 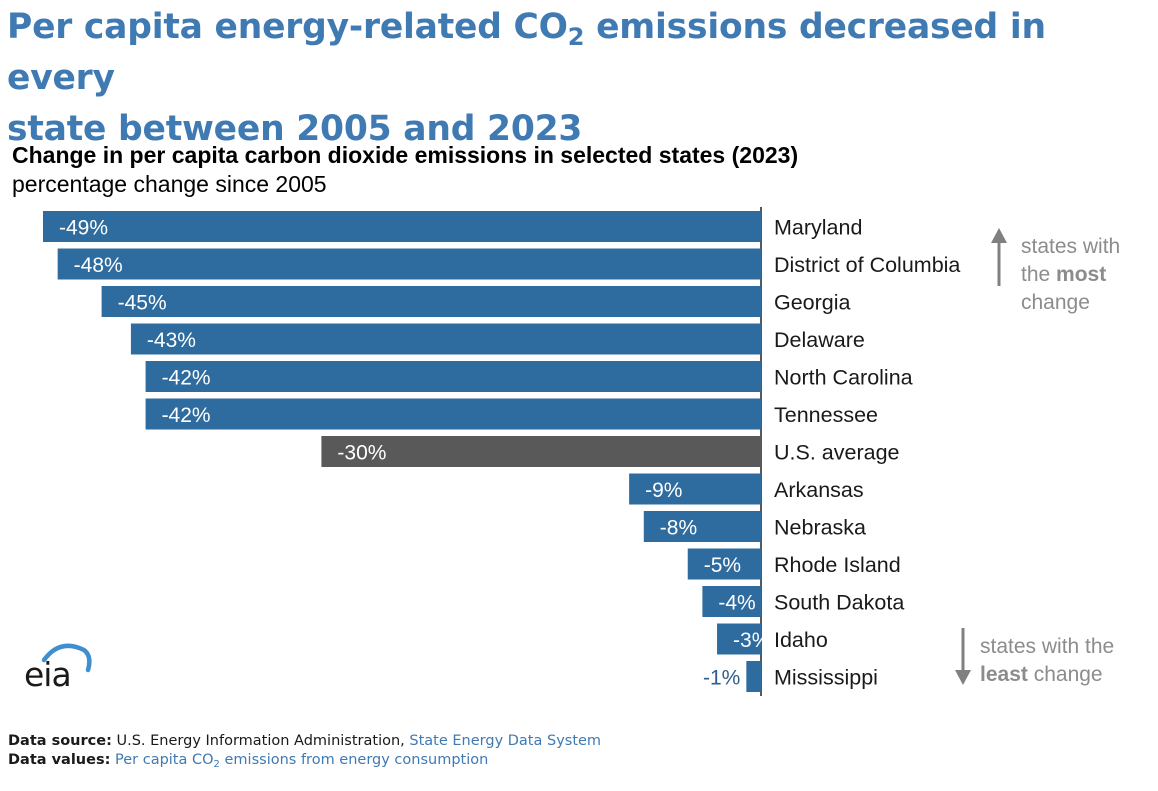 What do you see at coordinates (812, 303) in the screenshot?
I see `category-label-2: Georgia` at bounding box center [812, 303].